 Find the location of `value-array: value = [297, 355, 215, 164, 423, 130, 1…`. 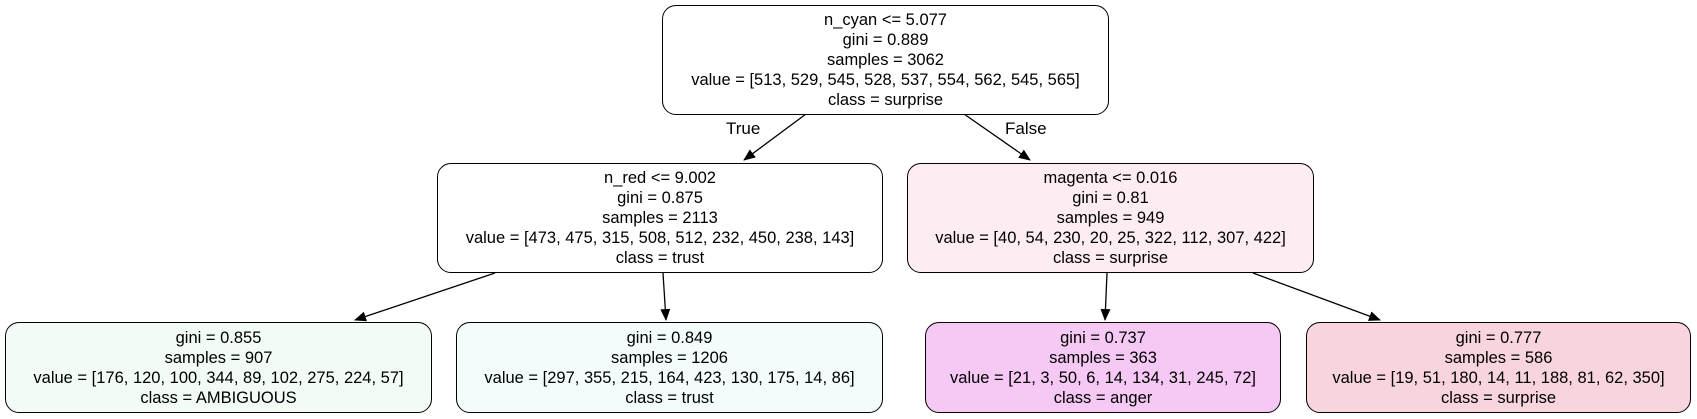

value-array: value = [297, 355, 215, 164, 423, 130, 1… is located at coordinates (669, 377).